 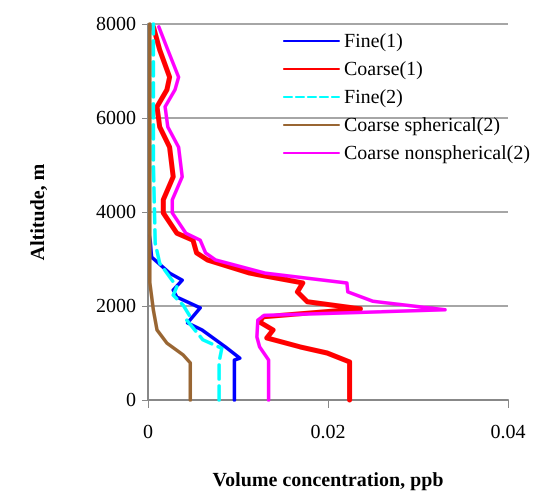 What do you see at coordinates (116, 118) in the screenshot?
I see `y-tick-label: 6000` at bounding box center [116, 118].